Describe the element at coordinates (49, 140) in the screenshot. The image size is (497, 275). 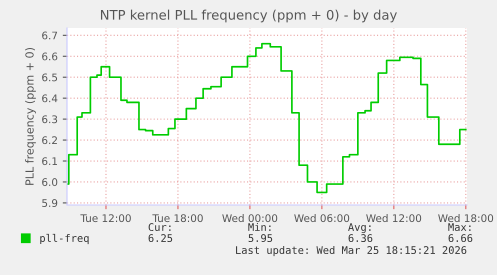
I see `y-tick-label: 6.2` at that location.